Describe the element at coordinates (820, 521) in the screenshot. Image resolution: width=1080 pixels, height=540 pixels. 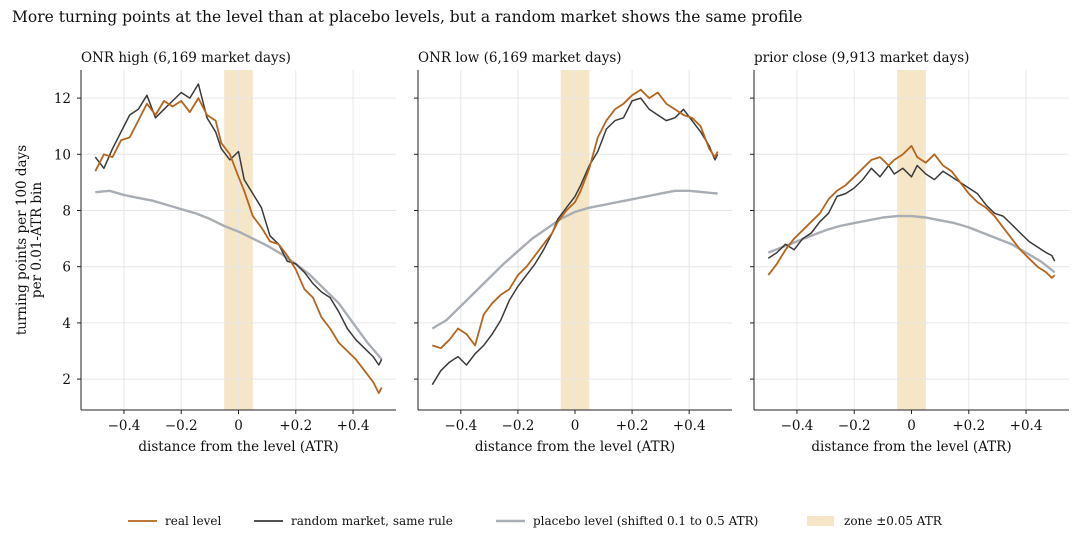
I see `legend-swatch-zone` at that location.